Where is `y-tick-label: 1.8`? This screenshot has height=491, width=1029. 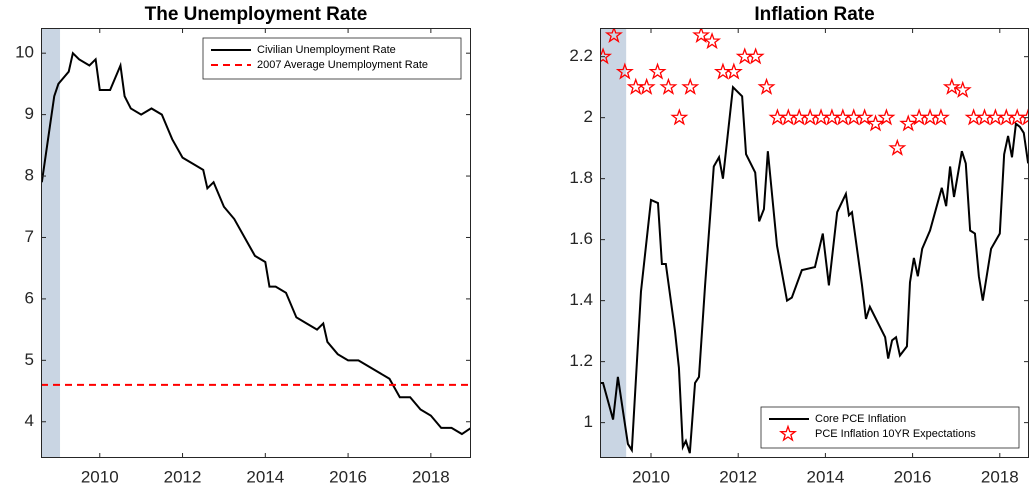
y-tick-label: 1.8 is located at coordinates (581, 177).